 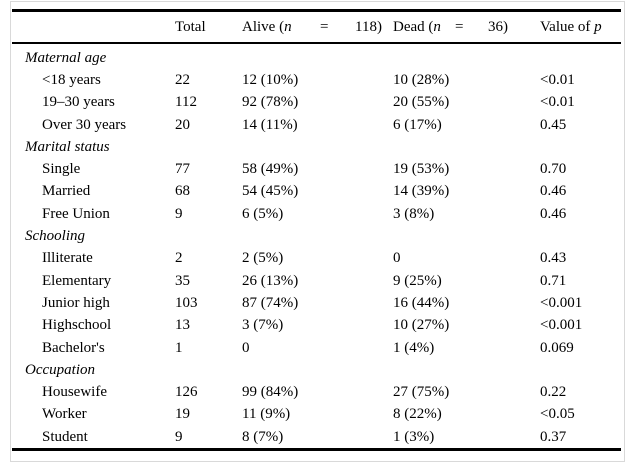 What do you see at coordinates (66, 191) in the screenshot?
I see `row-label: Married` at bounding box center [66, 191].